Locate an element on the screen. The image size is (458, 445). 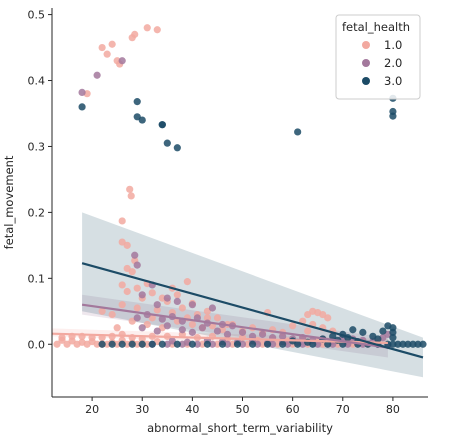
legend: fetal_health 1.0 2.0 3.0 is located at coordinates (378, 57).